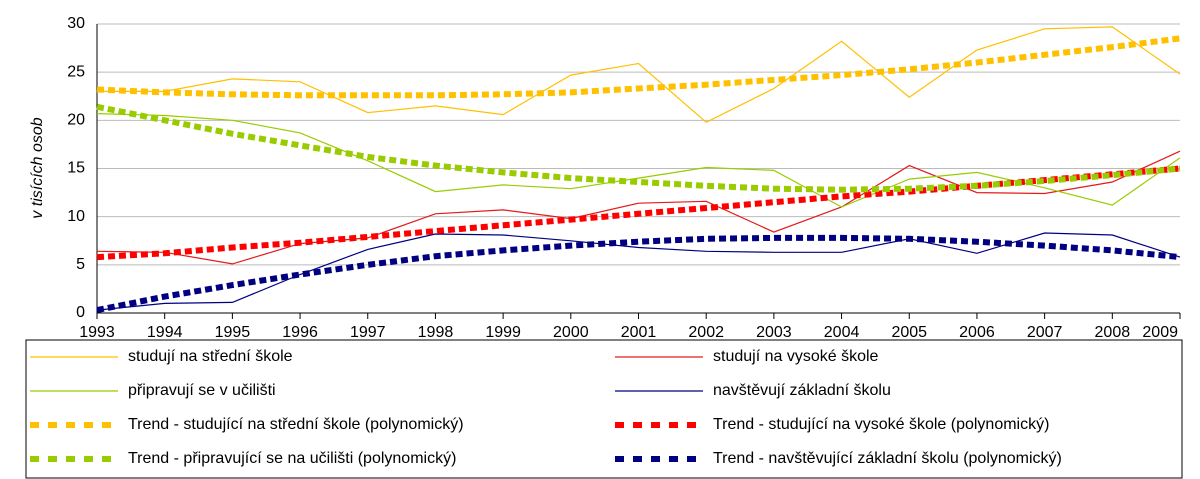 Image resolution: width=1200 pixels, height=479 pixels. Describe the element at coordinates (37, 167) in the screenshot. I see `y-axis-label: v tisících osob` at that location.